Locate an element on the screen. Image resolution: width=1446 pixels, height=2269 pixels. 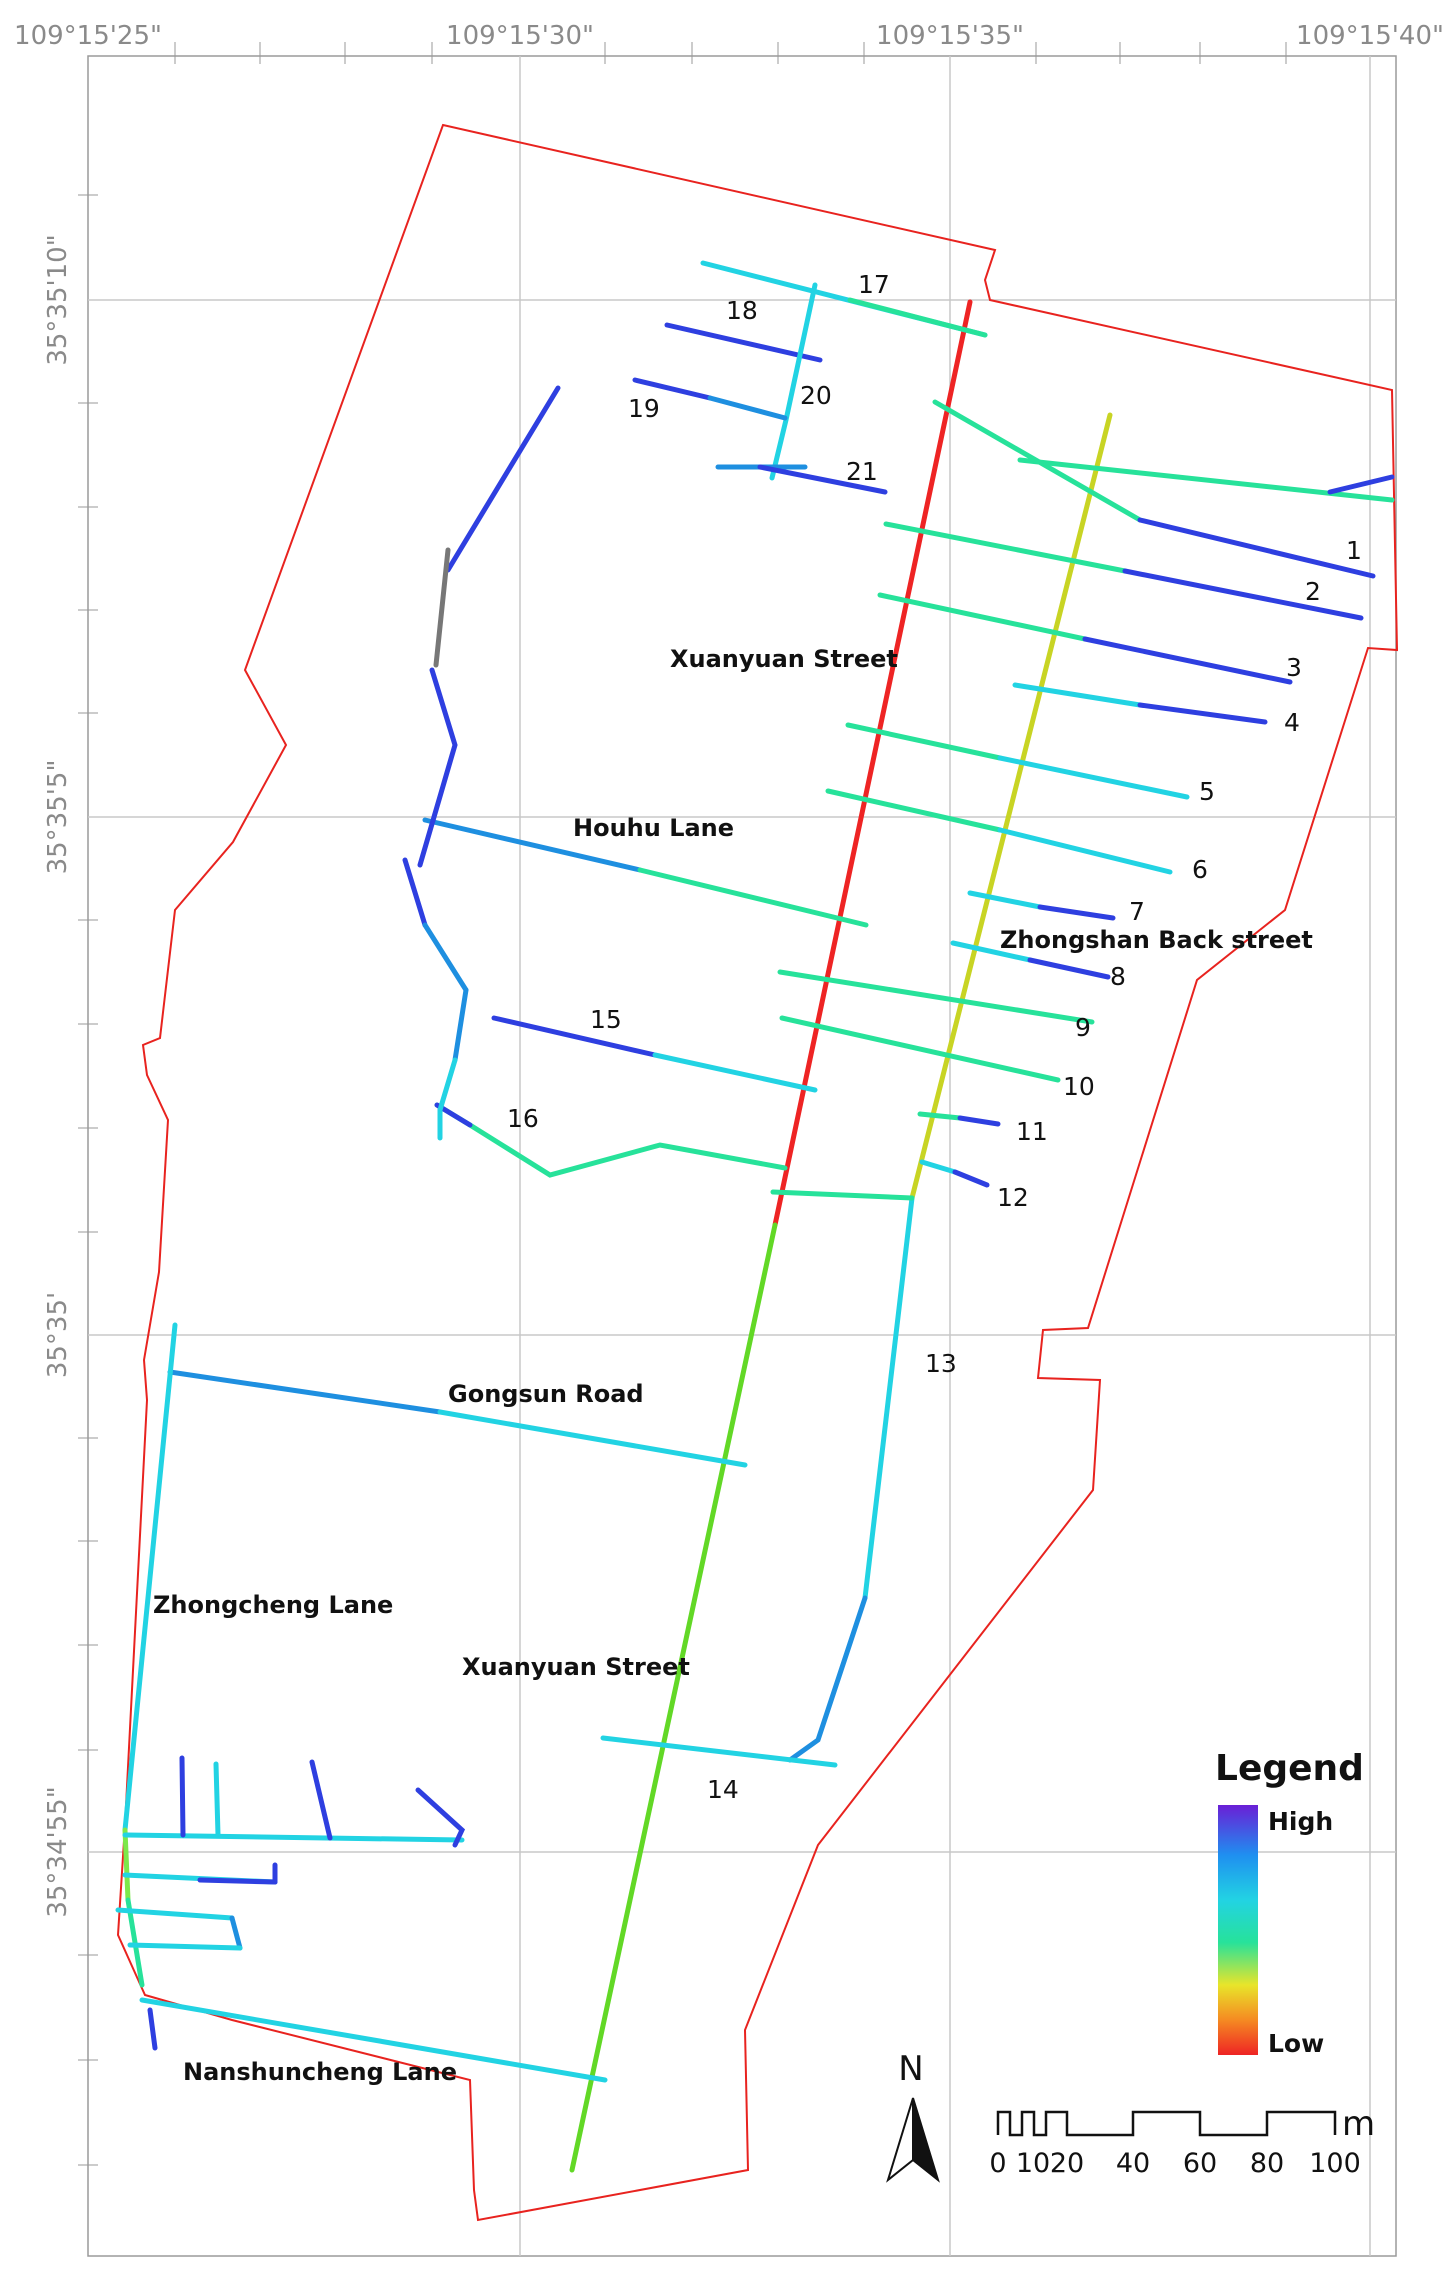
lat-label-4: 35°34'55" is located at coordinates (58, 1851).